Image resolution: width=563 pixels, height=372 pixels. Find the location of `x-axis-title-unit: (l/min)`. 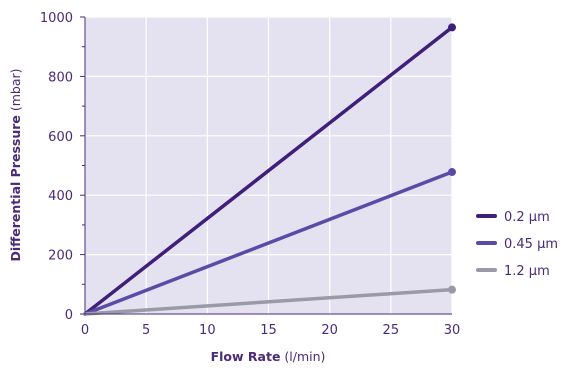

x-axis-title-unit: (l/min) is located at coordinates (302, 356).